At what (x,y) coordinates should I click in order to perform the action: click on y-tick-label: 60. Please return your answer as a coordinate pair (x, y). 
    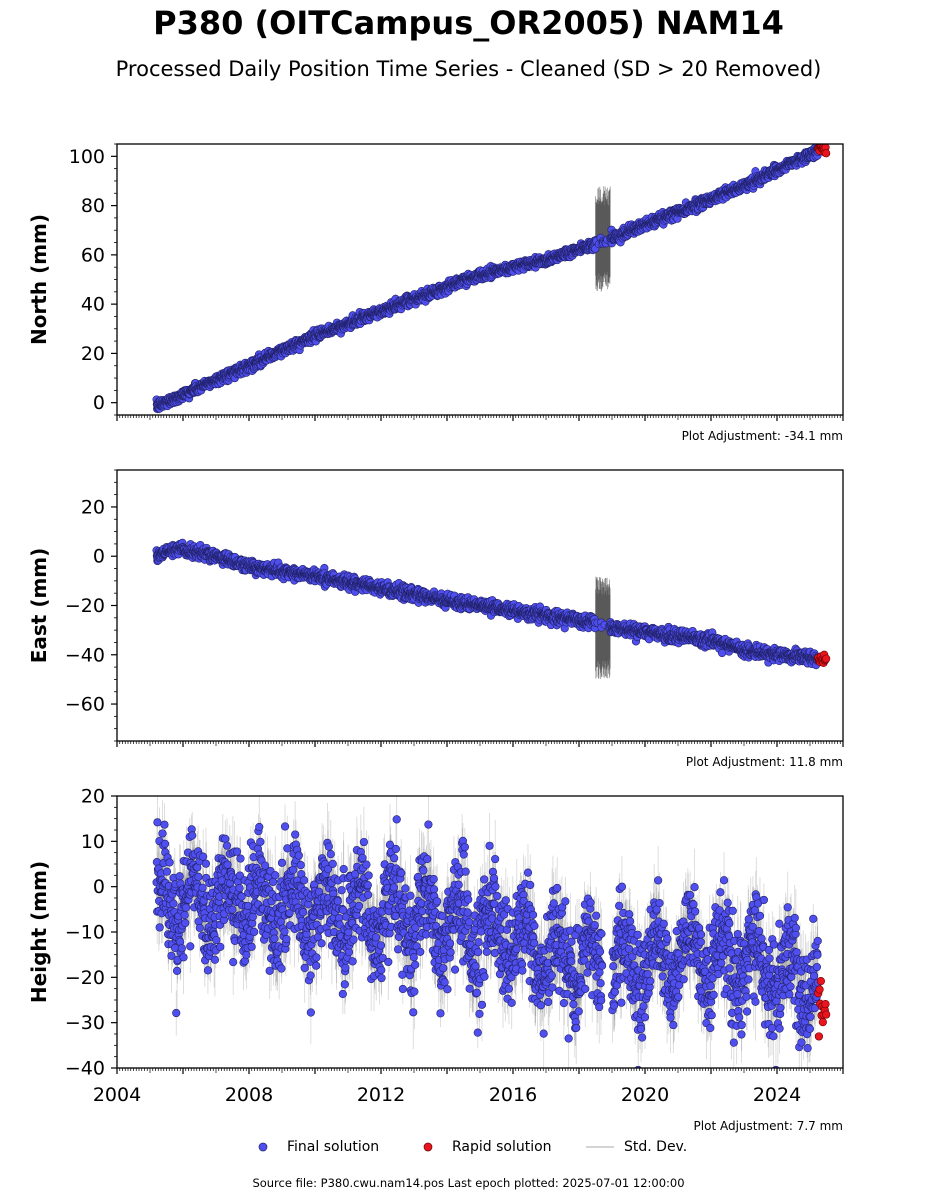
    Looking at the image, I should click on (93, 255).